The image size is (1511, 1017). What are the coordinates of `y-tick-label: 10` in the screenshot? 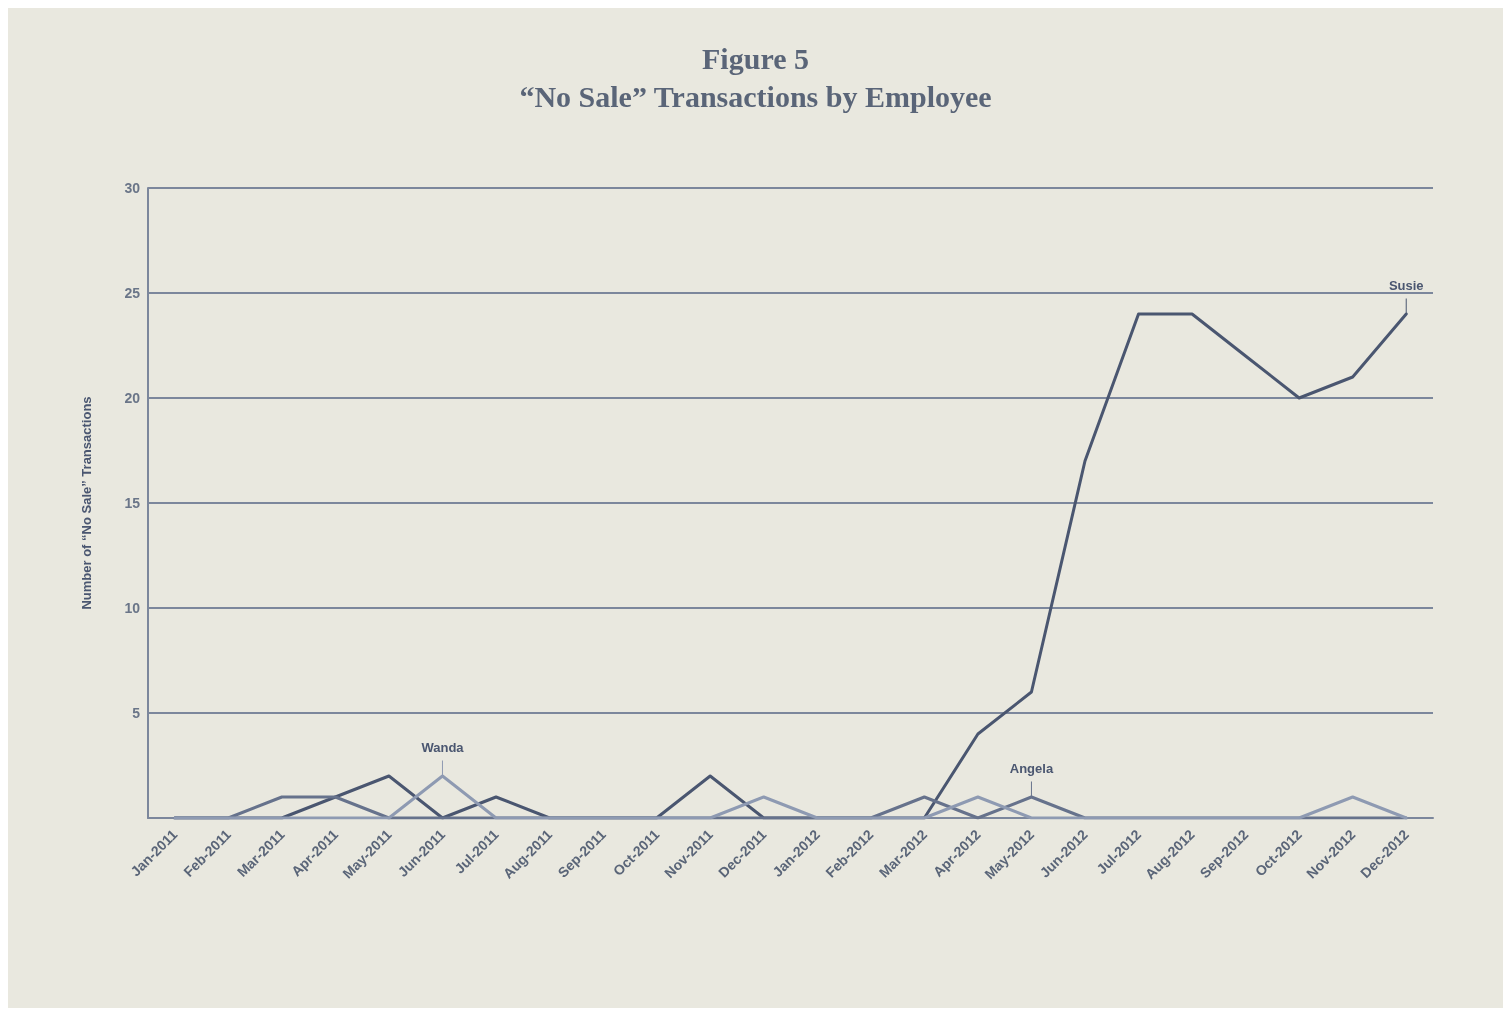 It's located at (132, 608).